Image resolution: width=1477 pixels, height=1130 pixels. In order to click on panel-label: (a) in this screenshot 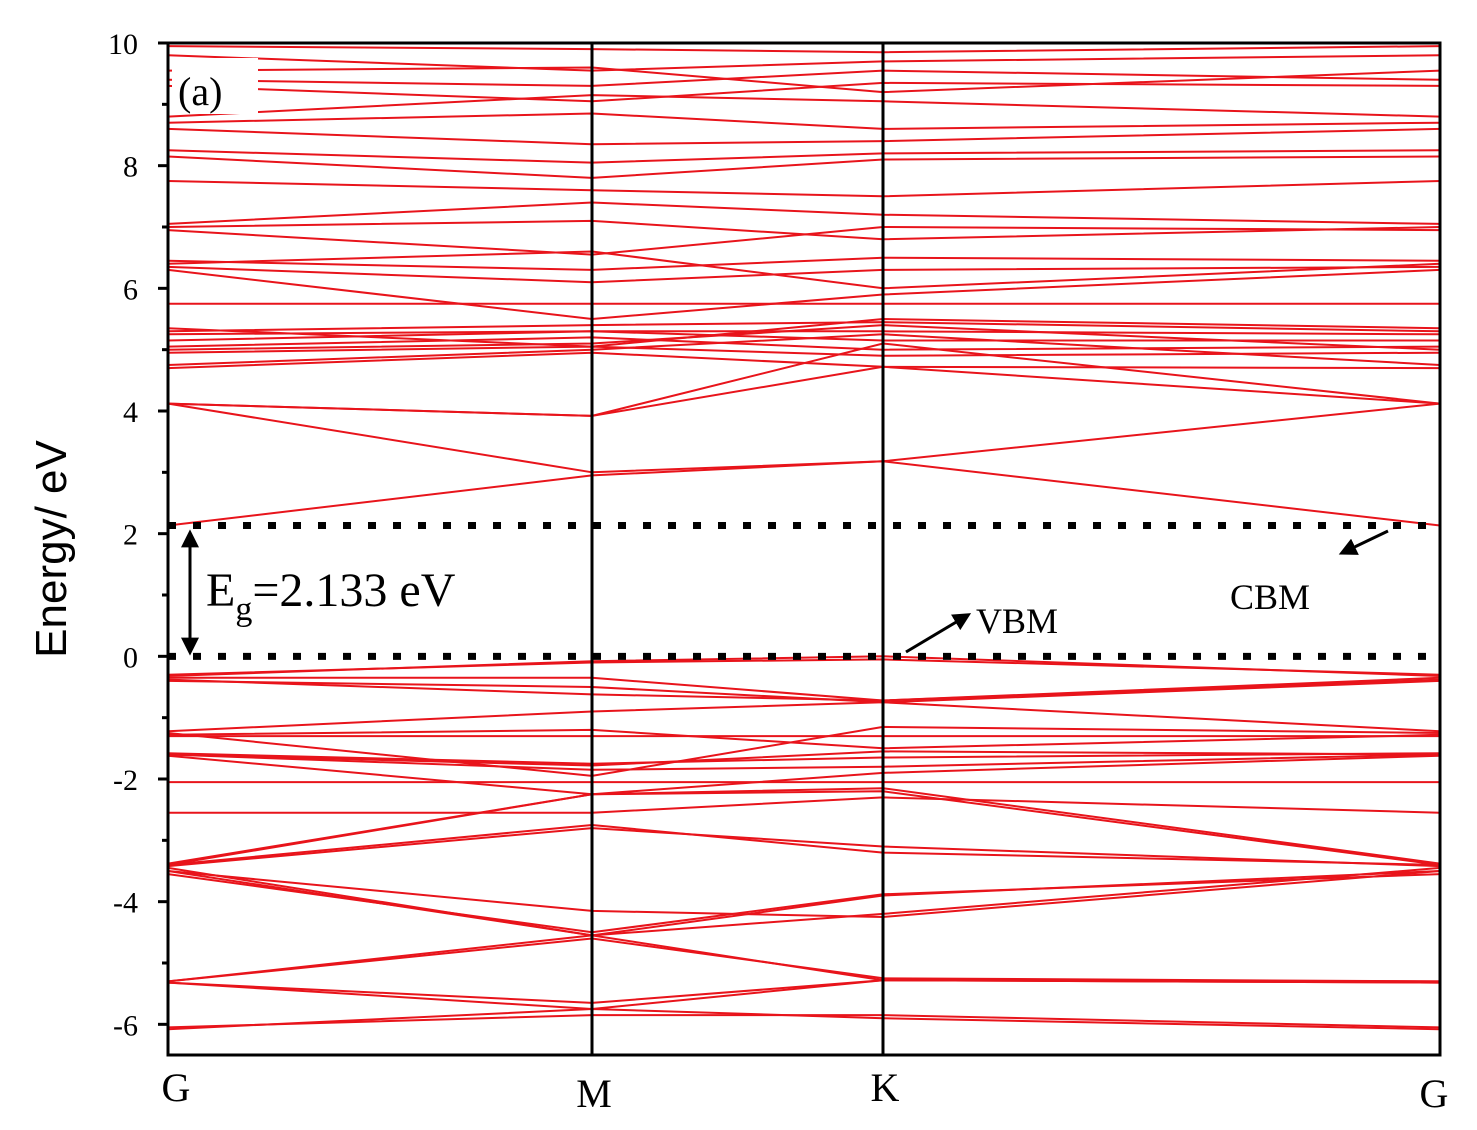, I will do `click(200, 91)`.